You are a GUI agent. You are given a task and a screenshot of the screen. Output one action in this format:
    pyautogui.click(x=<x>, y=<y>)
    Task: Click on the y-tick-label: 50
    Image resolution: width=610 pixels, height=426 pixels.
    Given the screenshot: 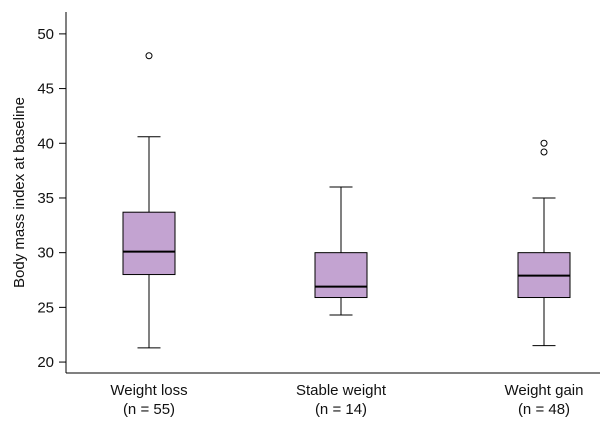 What is the action you would take?
    pyautogui.click(x=45, y=34)
    